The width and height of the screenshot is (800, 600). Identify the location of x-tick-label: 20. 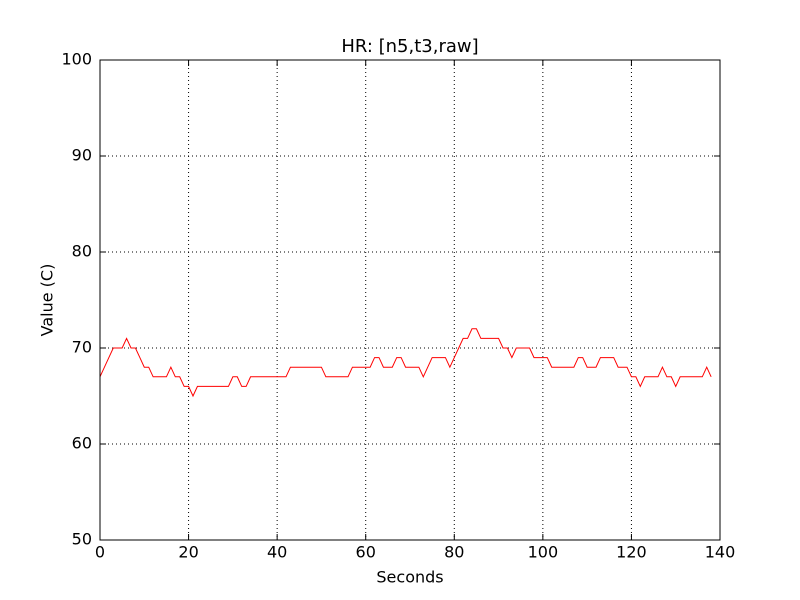
(188, 552).